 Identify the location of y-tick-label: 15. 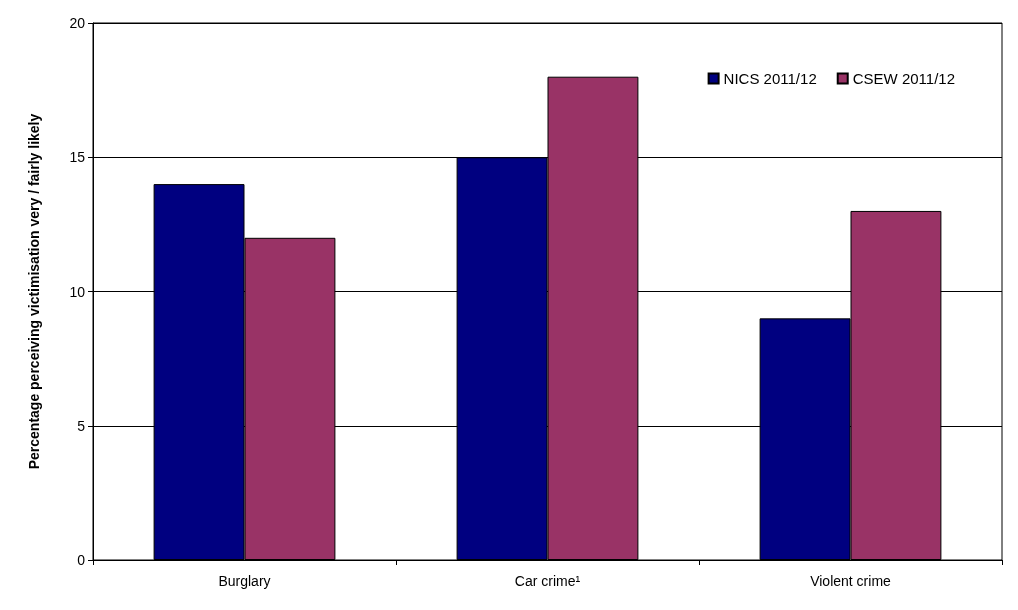
(77, 157).